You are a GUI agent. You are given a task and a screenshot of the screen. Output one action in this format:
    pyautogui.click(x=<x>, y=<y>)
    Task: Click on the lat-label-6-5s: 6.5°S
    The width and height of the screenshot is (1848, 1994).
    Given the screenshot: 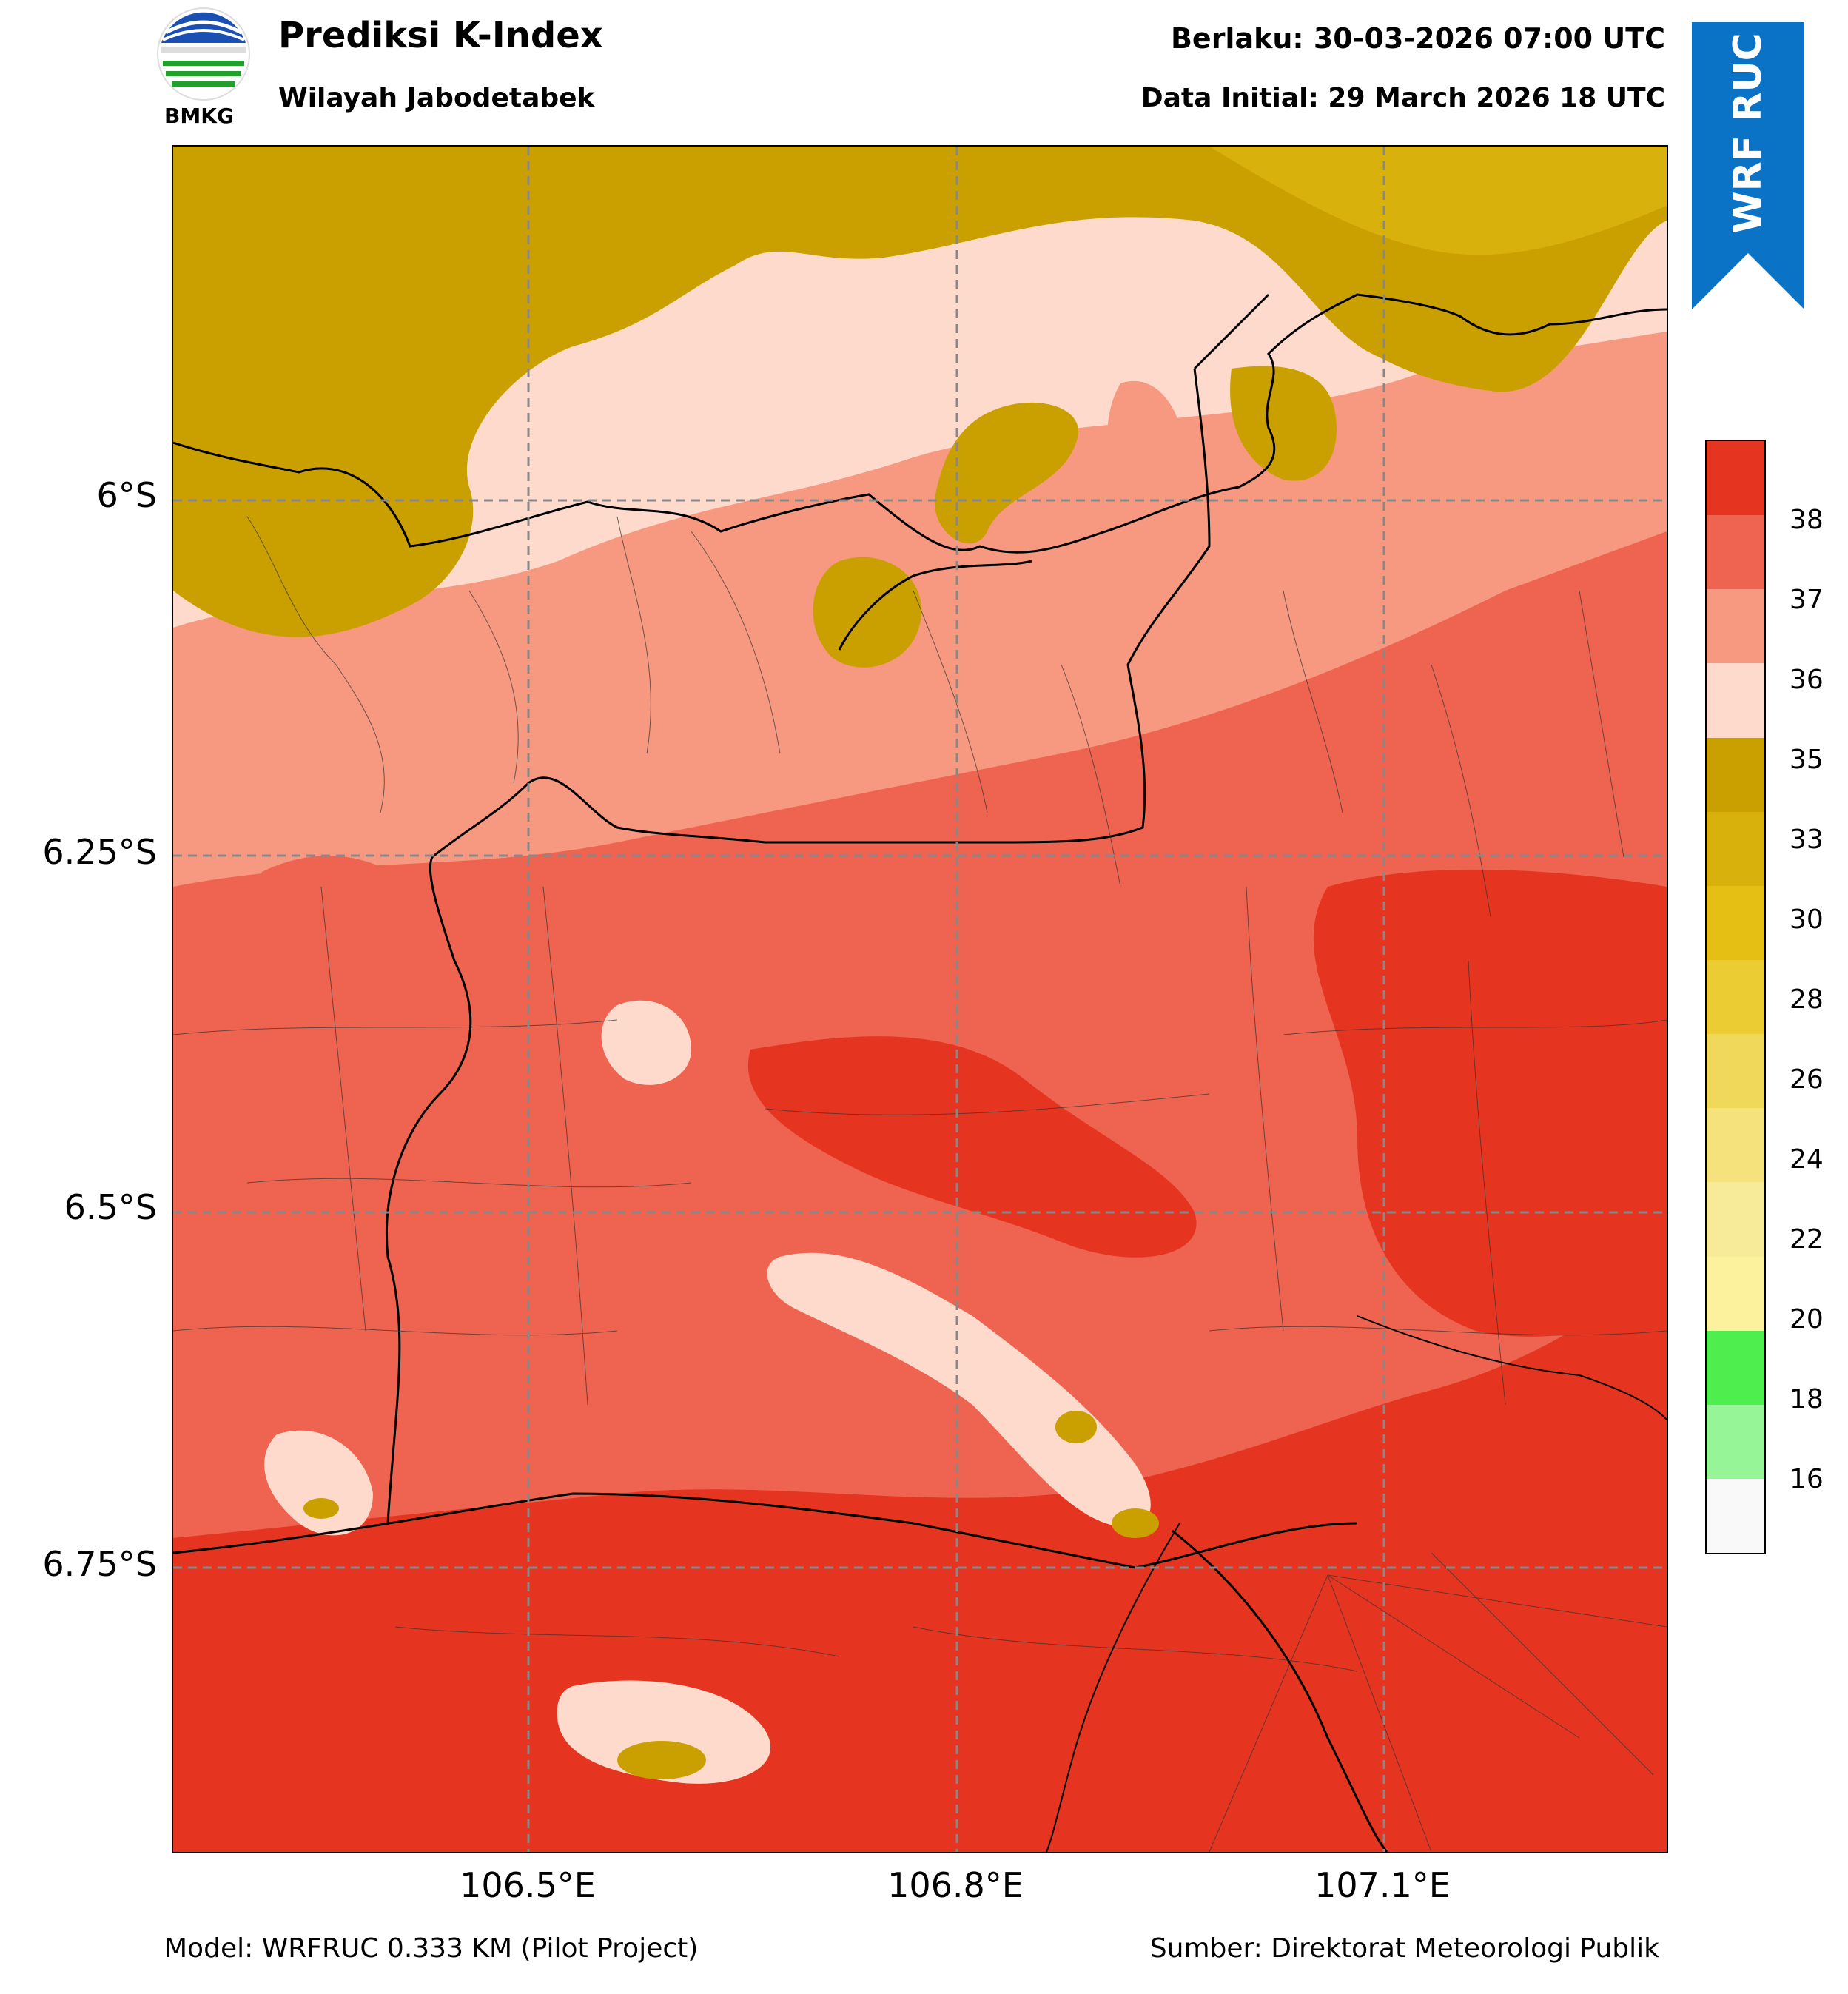 What is the action you would take?
    pyautogui.click(x=110, y=1207)
    